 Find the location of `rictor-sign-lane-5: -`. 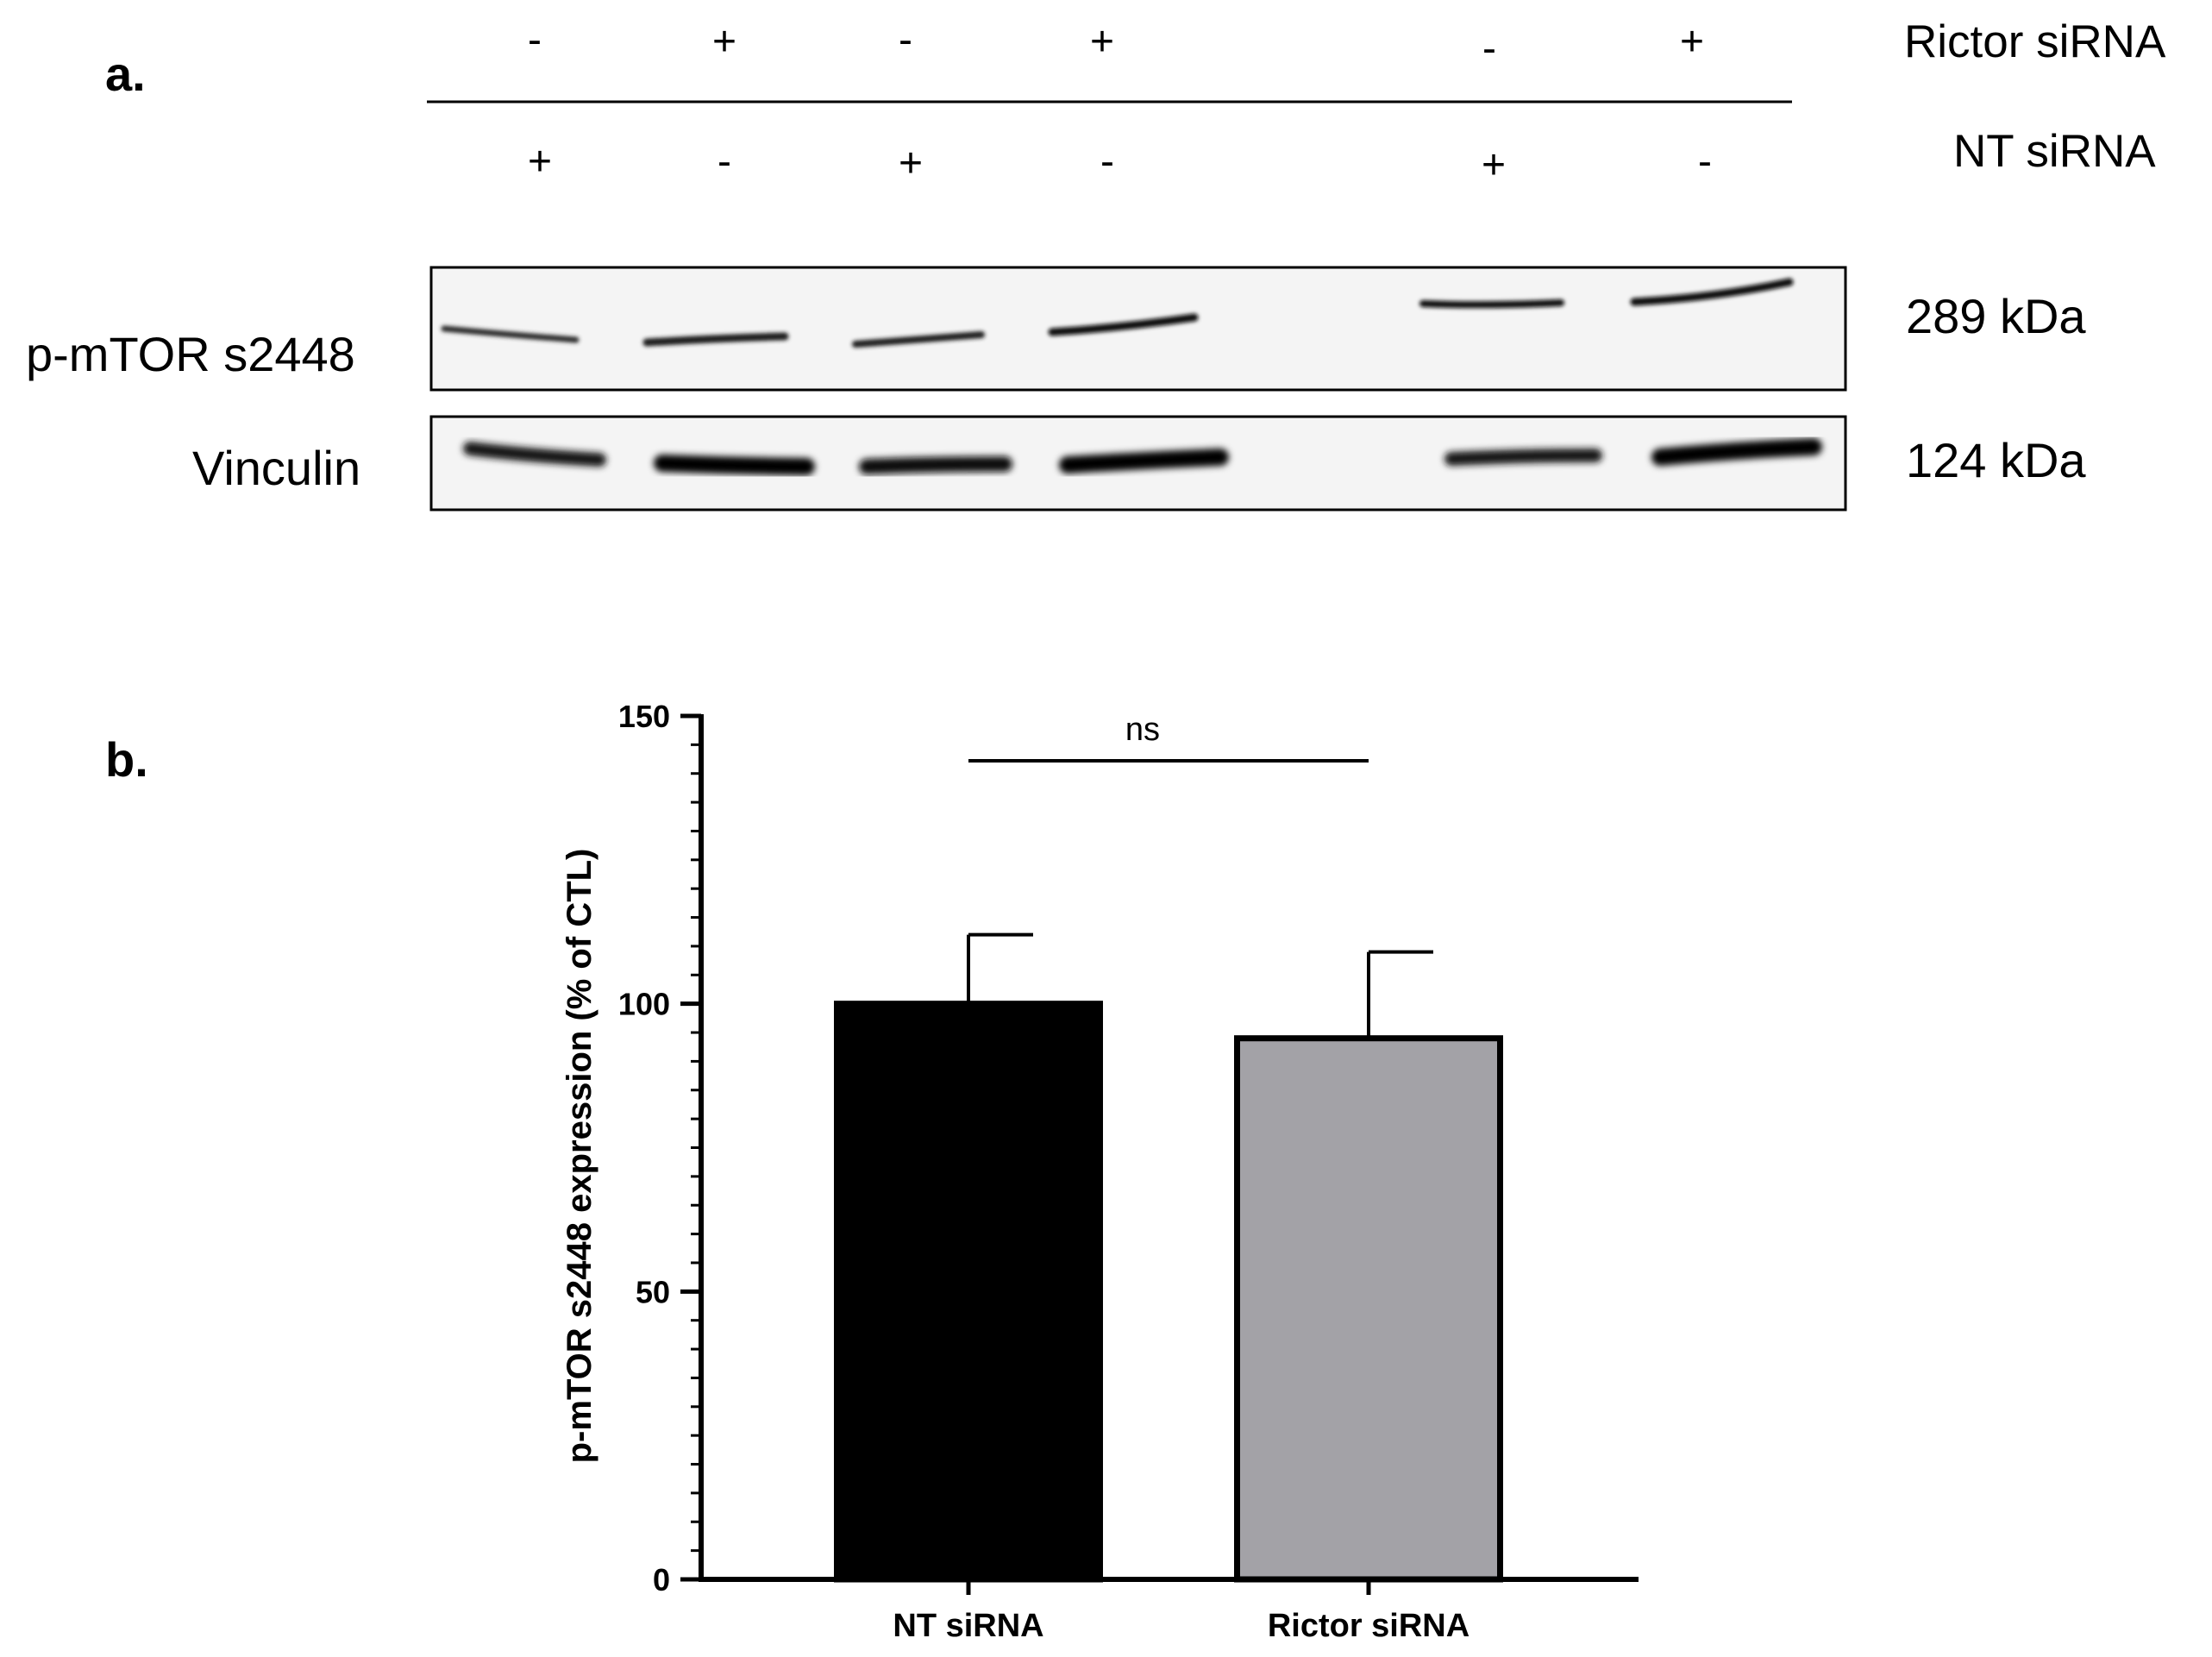

rictor-sign-lane-5: - is located at coordinates (1489, 49).